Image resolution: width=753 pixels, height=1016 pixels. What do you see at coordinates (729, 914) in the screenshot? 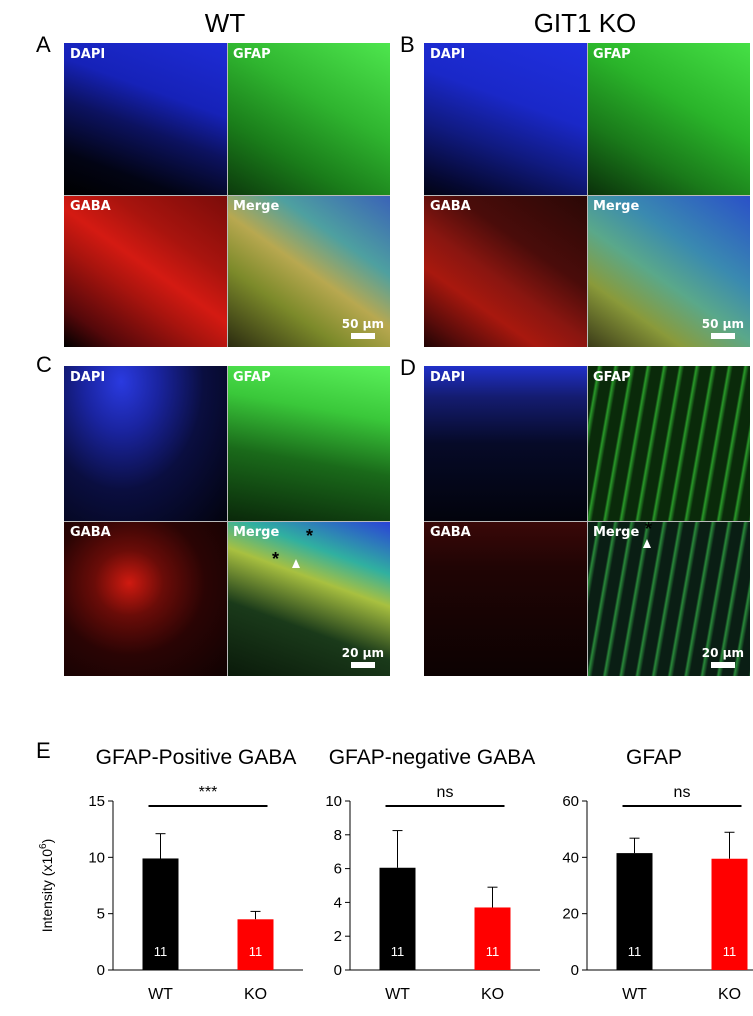
I see `chart-3-bar-ko` at bounding box center [729, 914].